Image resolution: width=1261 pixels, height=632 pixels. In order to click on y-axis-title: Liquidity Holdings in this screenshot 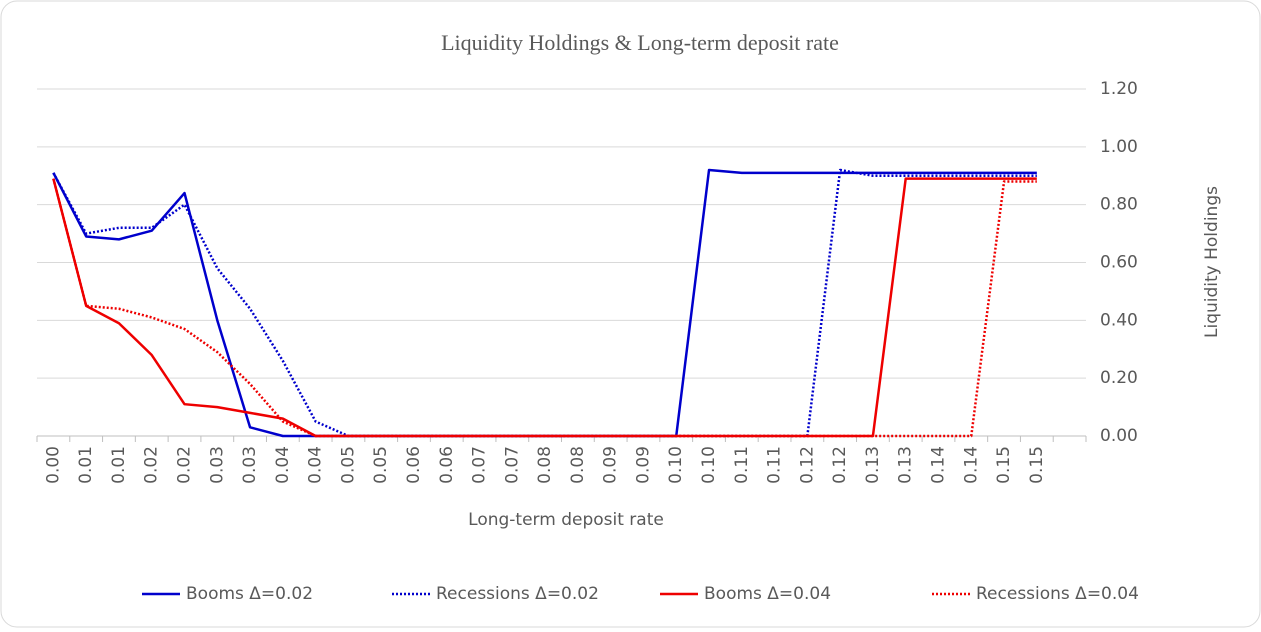, I will do `click(1212, 262)`.